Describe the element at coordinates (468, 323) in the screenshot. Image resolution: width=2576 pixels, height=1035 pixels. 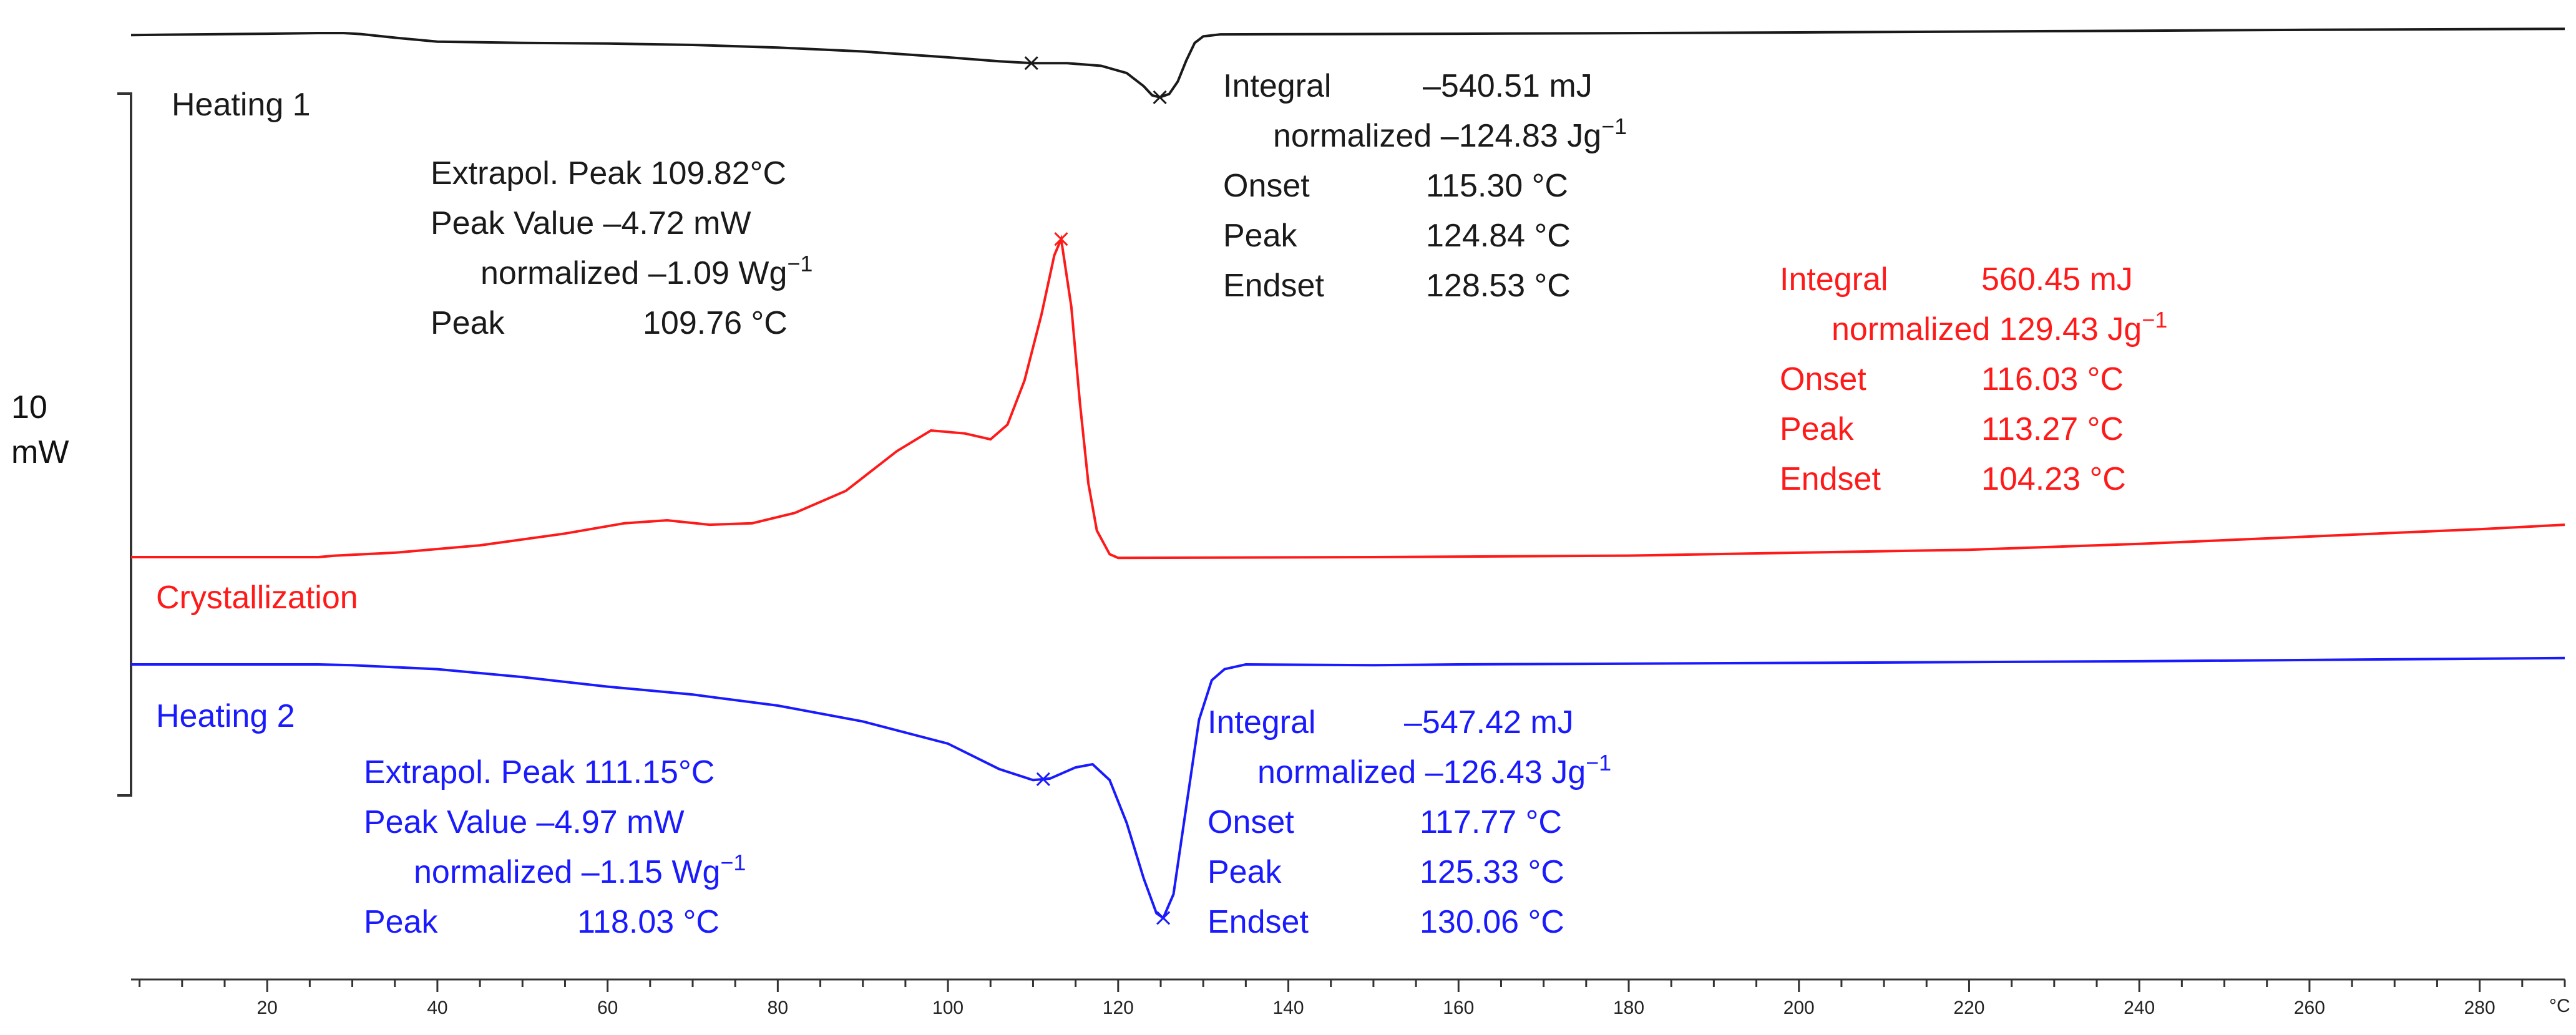
I see `h1-peak-label: Peak` at that location.